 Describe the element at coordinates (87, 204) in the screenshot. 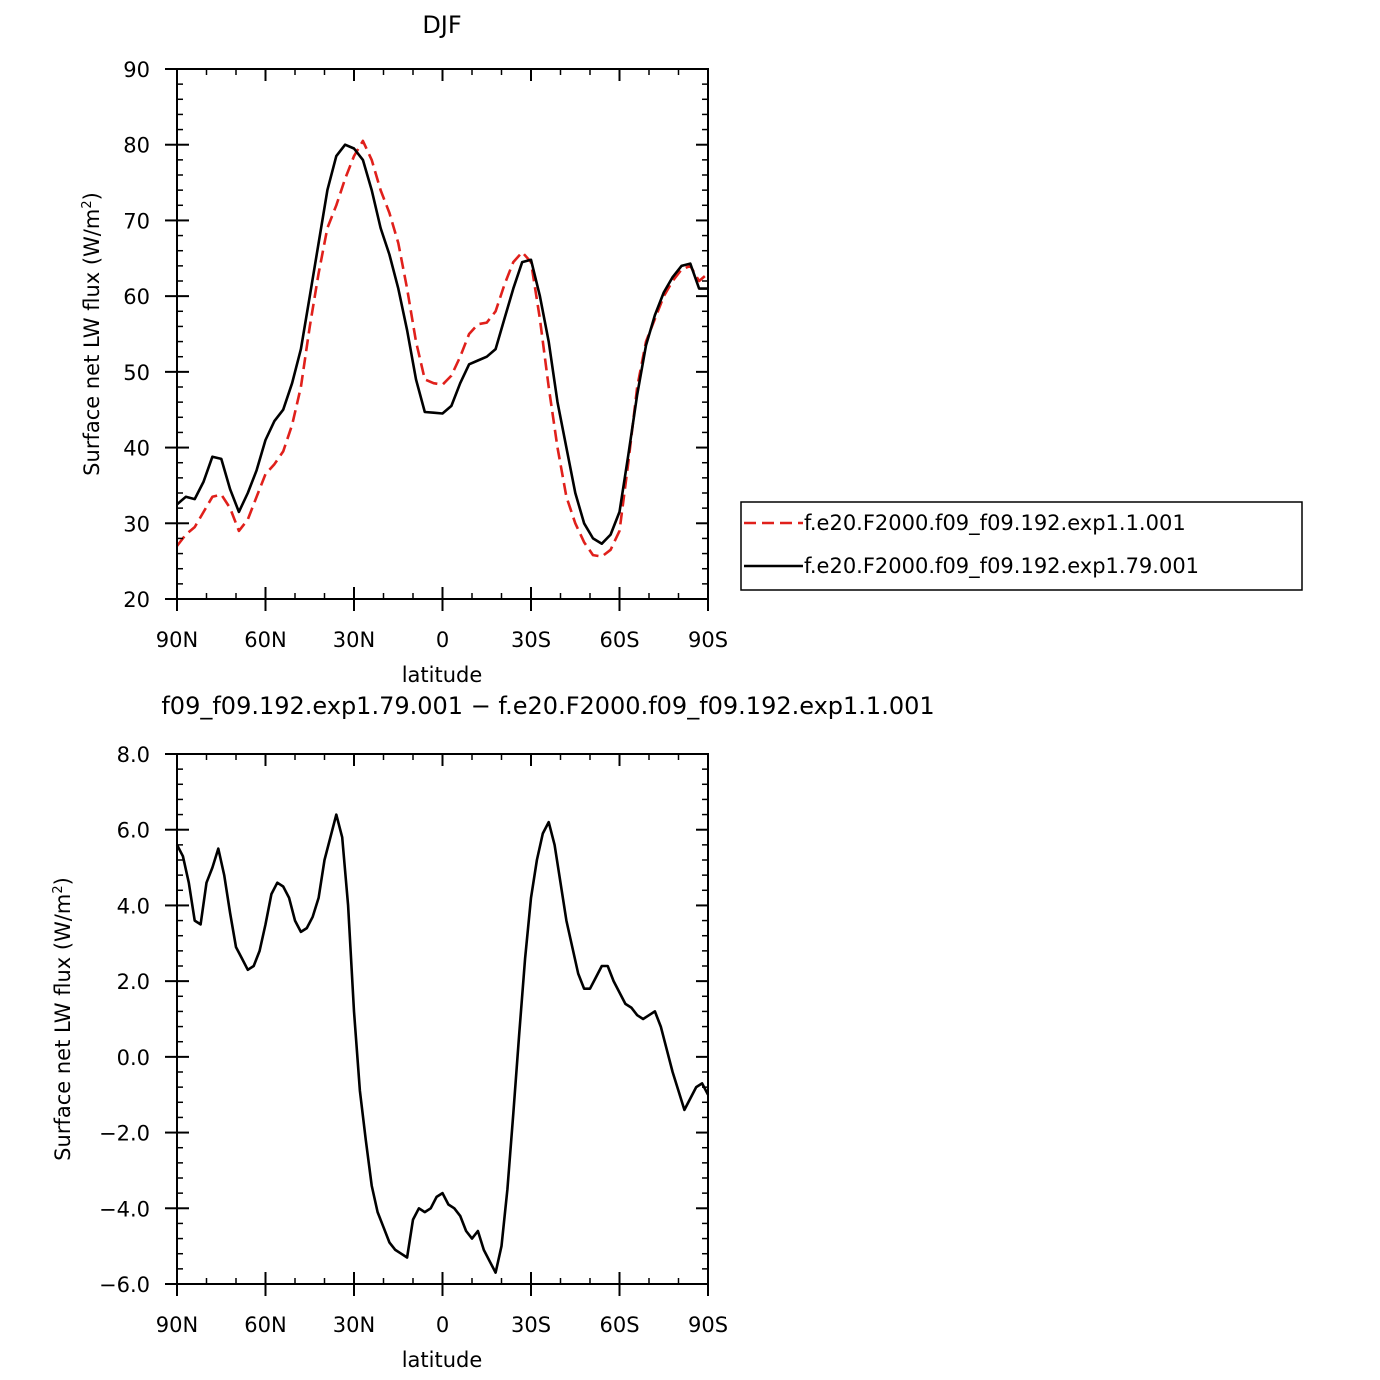

I see `top-y-axis-title-sup: 2` at that location.